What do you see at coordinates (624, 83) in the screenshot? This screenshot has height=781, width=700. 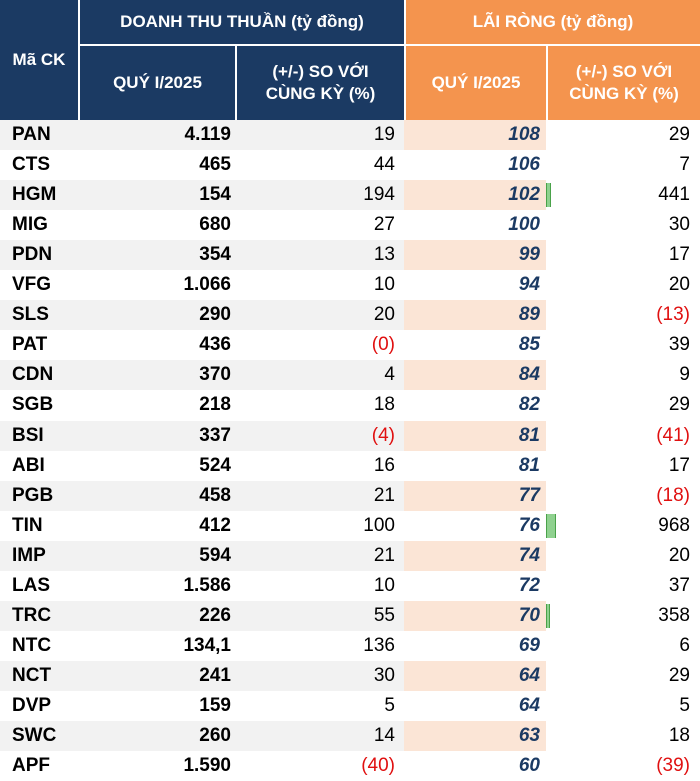 I see `header-profit-change: (+/-) SO VỚI CÙNG KỲ (%)` at bounding box center [624, 83].